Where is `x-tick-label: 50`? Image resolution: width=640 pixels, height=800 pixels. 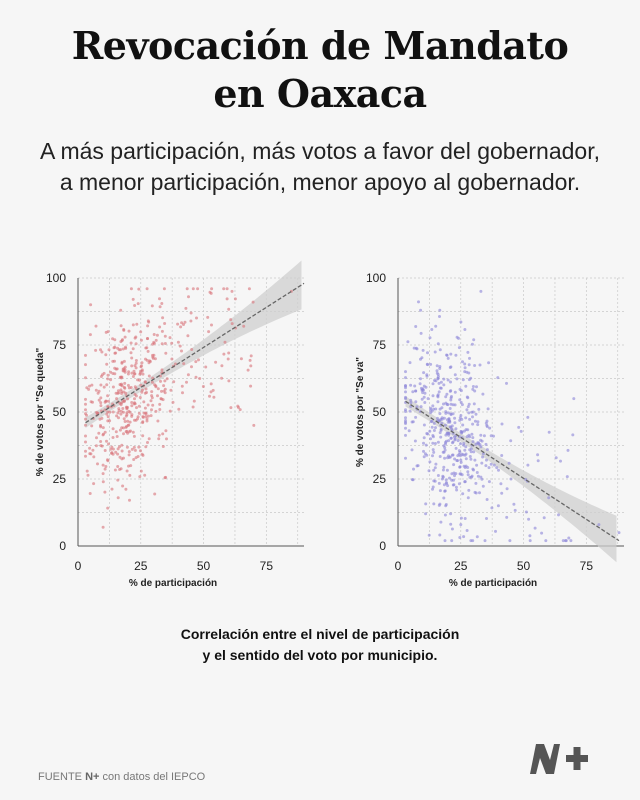
x-tick-label: 50 is located at coordinates (204, 566).